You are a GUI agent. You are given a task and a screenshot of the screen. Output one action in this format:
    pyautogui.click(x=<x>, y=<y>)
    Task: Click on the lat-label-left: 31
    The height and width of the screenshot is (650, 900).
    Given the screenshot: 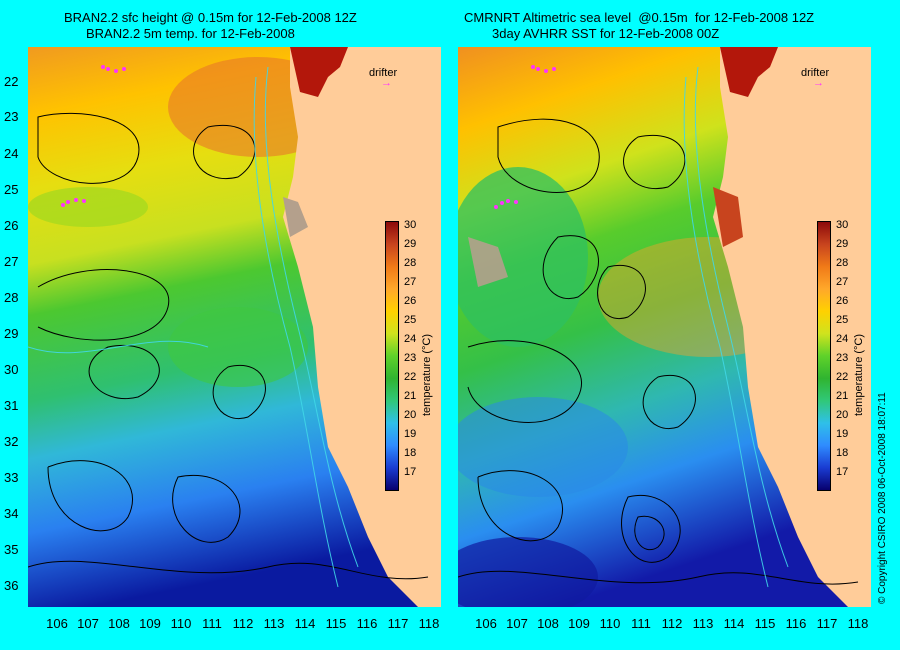 What is the action you would take?
    pyautogui.click(x=11, y=405)
    